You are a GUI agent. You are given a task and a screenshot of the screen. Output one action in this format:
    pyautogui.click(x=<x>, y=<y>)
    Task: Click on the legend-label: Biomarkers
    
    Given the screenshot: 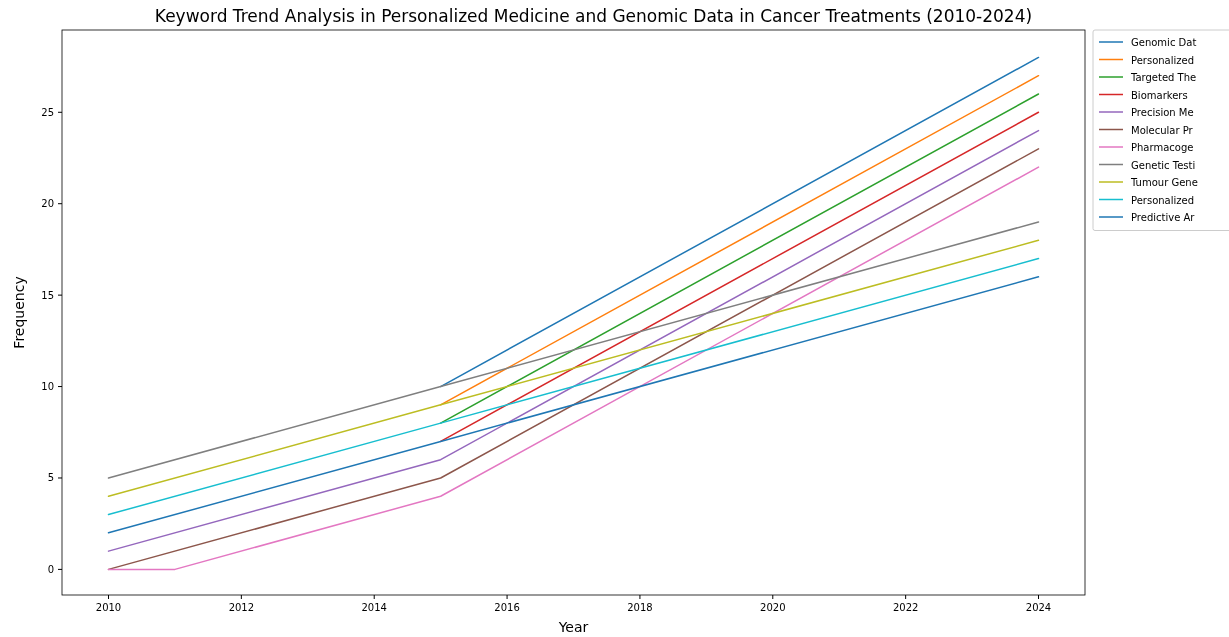 What is the action you would take?
    pyautogui.click(x=1159, y=95)
    